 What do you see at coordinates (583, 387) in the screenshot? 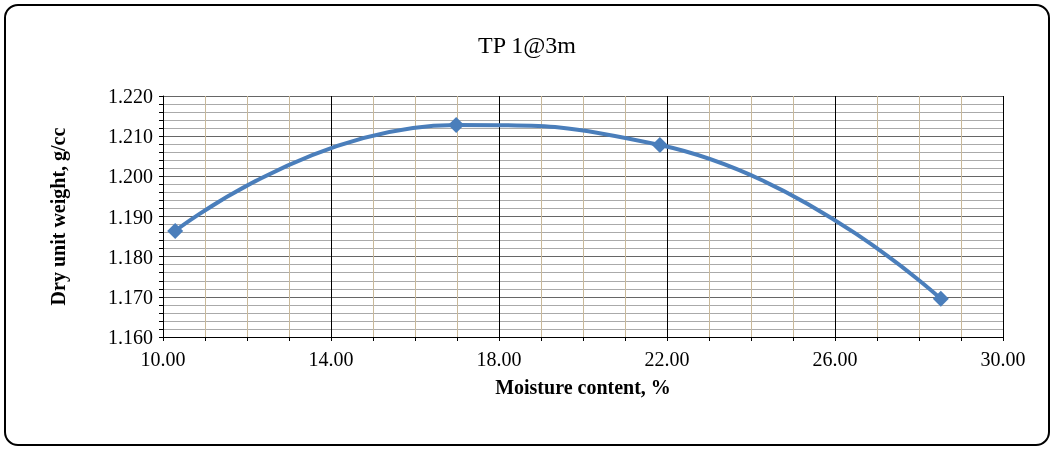
I see `x-axis-title: Moisture content, %` at bounding box center [583, 387].